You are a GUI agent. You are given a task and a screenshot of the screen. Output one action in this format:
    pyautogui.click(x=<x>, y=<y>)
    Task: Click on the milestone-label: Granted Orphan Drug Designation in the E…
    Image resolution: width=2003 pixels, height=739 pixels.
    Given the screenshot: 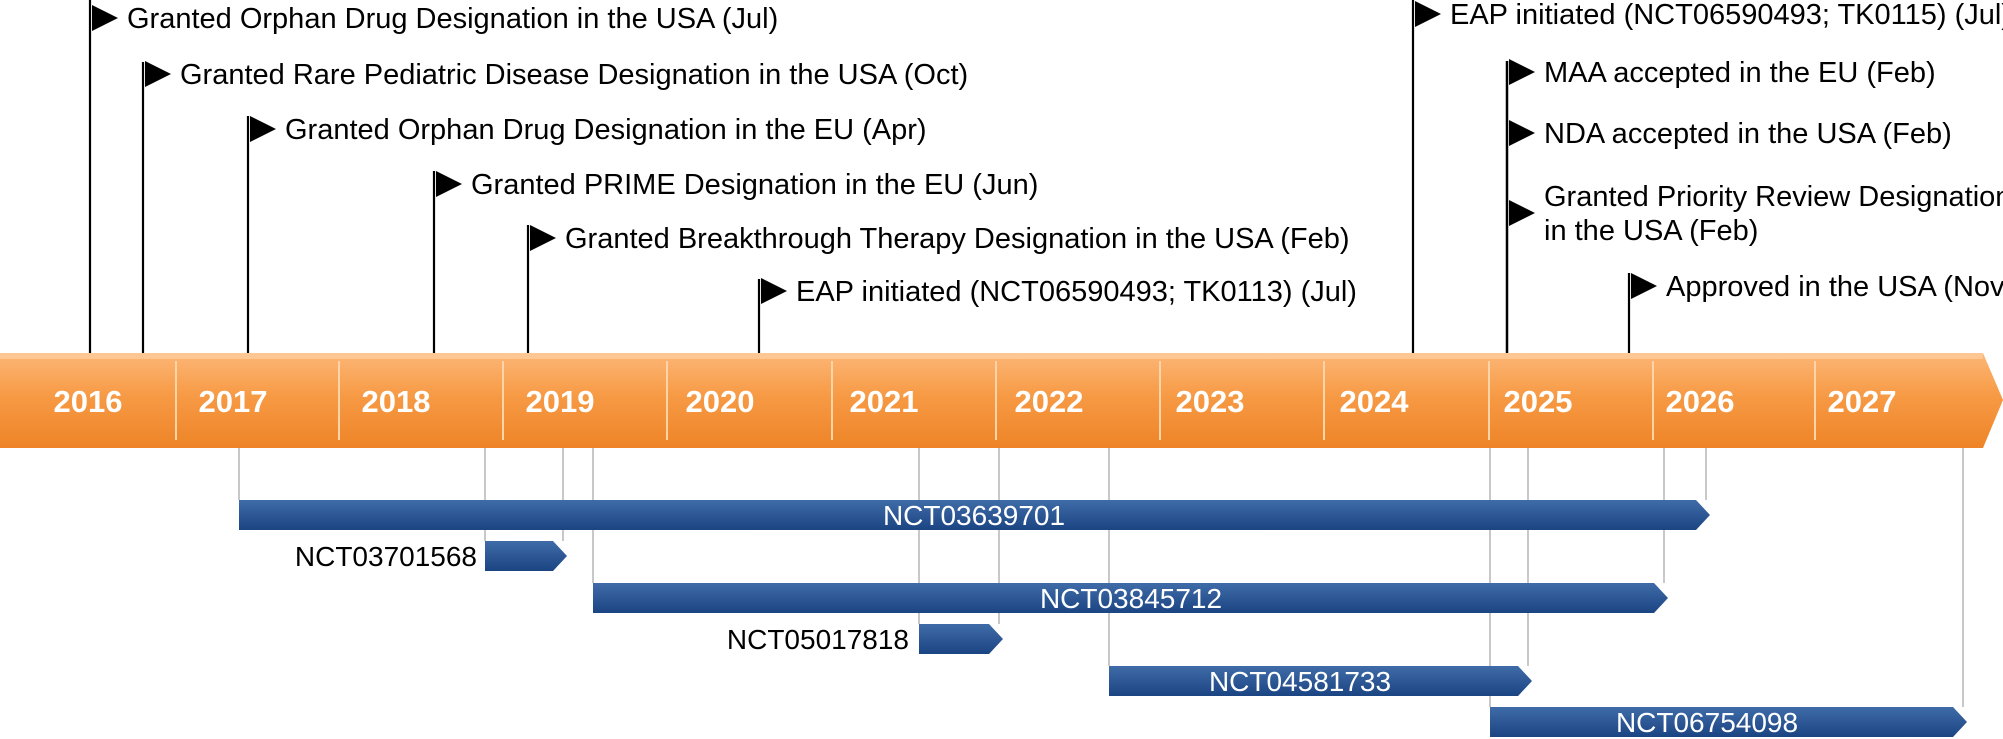 What is the action you would take?
    pyautogui.click(x=606, y=130)
    